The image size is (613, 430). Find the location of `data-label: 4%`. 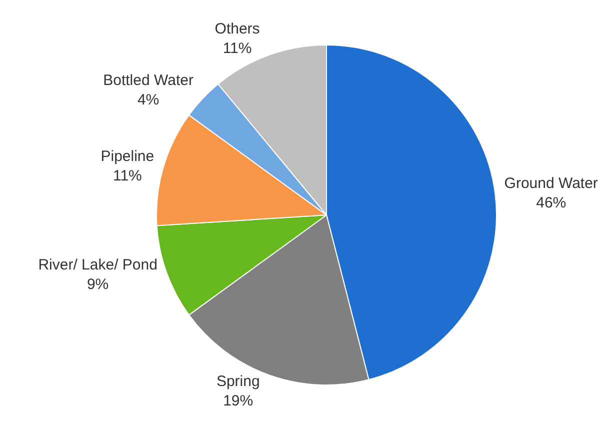

data-label: 4% is located at coordinates (148, 99).